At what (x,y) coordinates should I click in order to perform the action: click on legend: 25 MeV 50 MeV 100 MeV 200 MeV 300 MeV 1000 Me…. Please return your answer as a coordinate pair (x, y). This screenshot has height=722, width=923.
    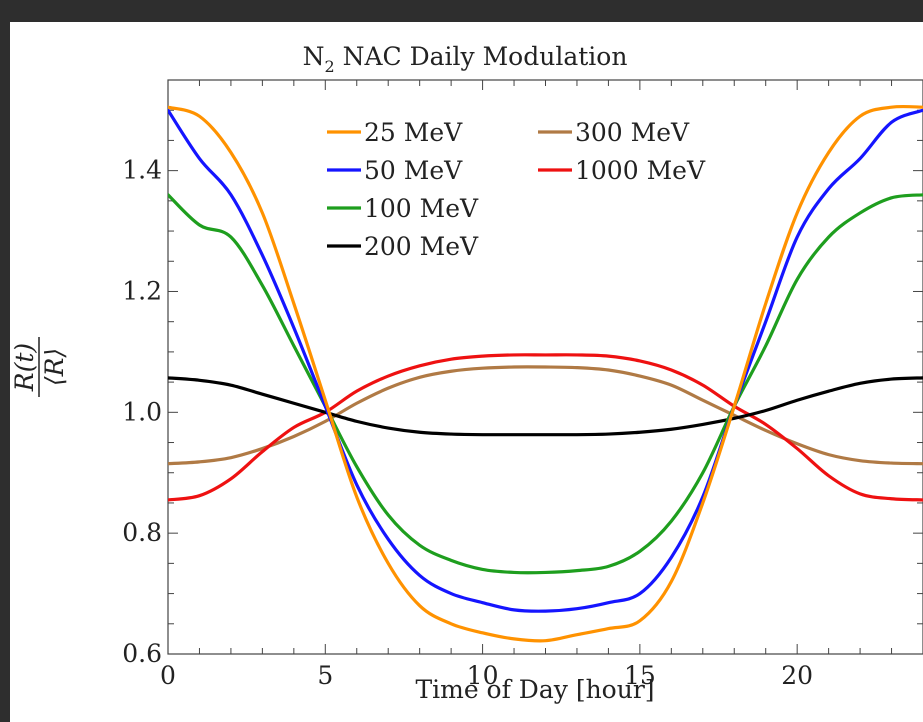
    Looking at the image, I should click on (516, 189).